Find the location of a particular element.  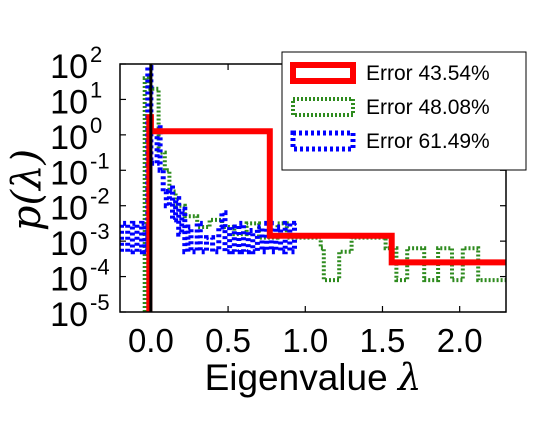

legend-item-2: Error 48.08% is located at coordinates (390, 107).